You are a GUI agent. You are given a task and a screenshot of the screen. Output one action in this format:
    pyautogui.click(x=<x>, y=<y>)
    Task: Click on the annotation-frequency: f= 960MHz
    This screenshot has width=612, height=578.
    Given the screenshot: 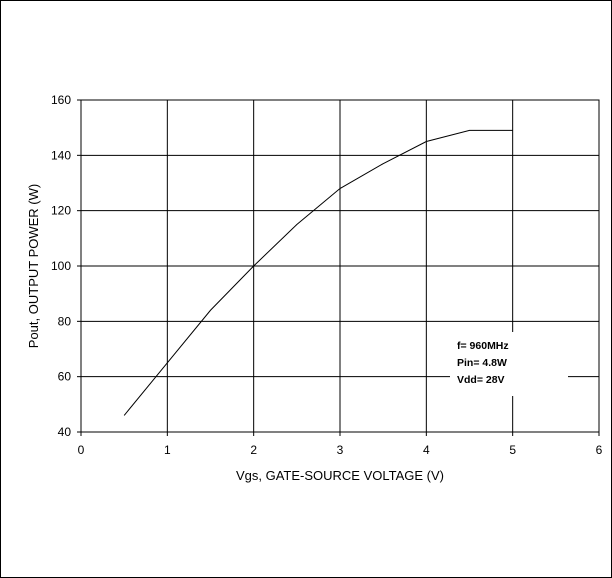 What is the action you would take?
    pyautogui.click(x=483, y=346)
    